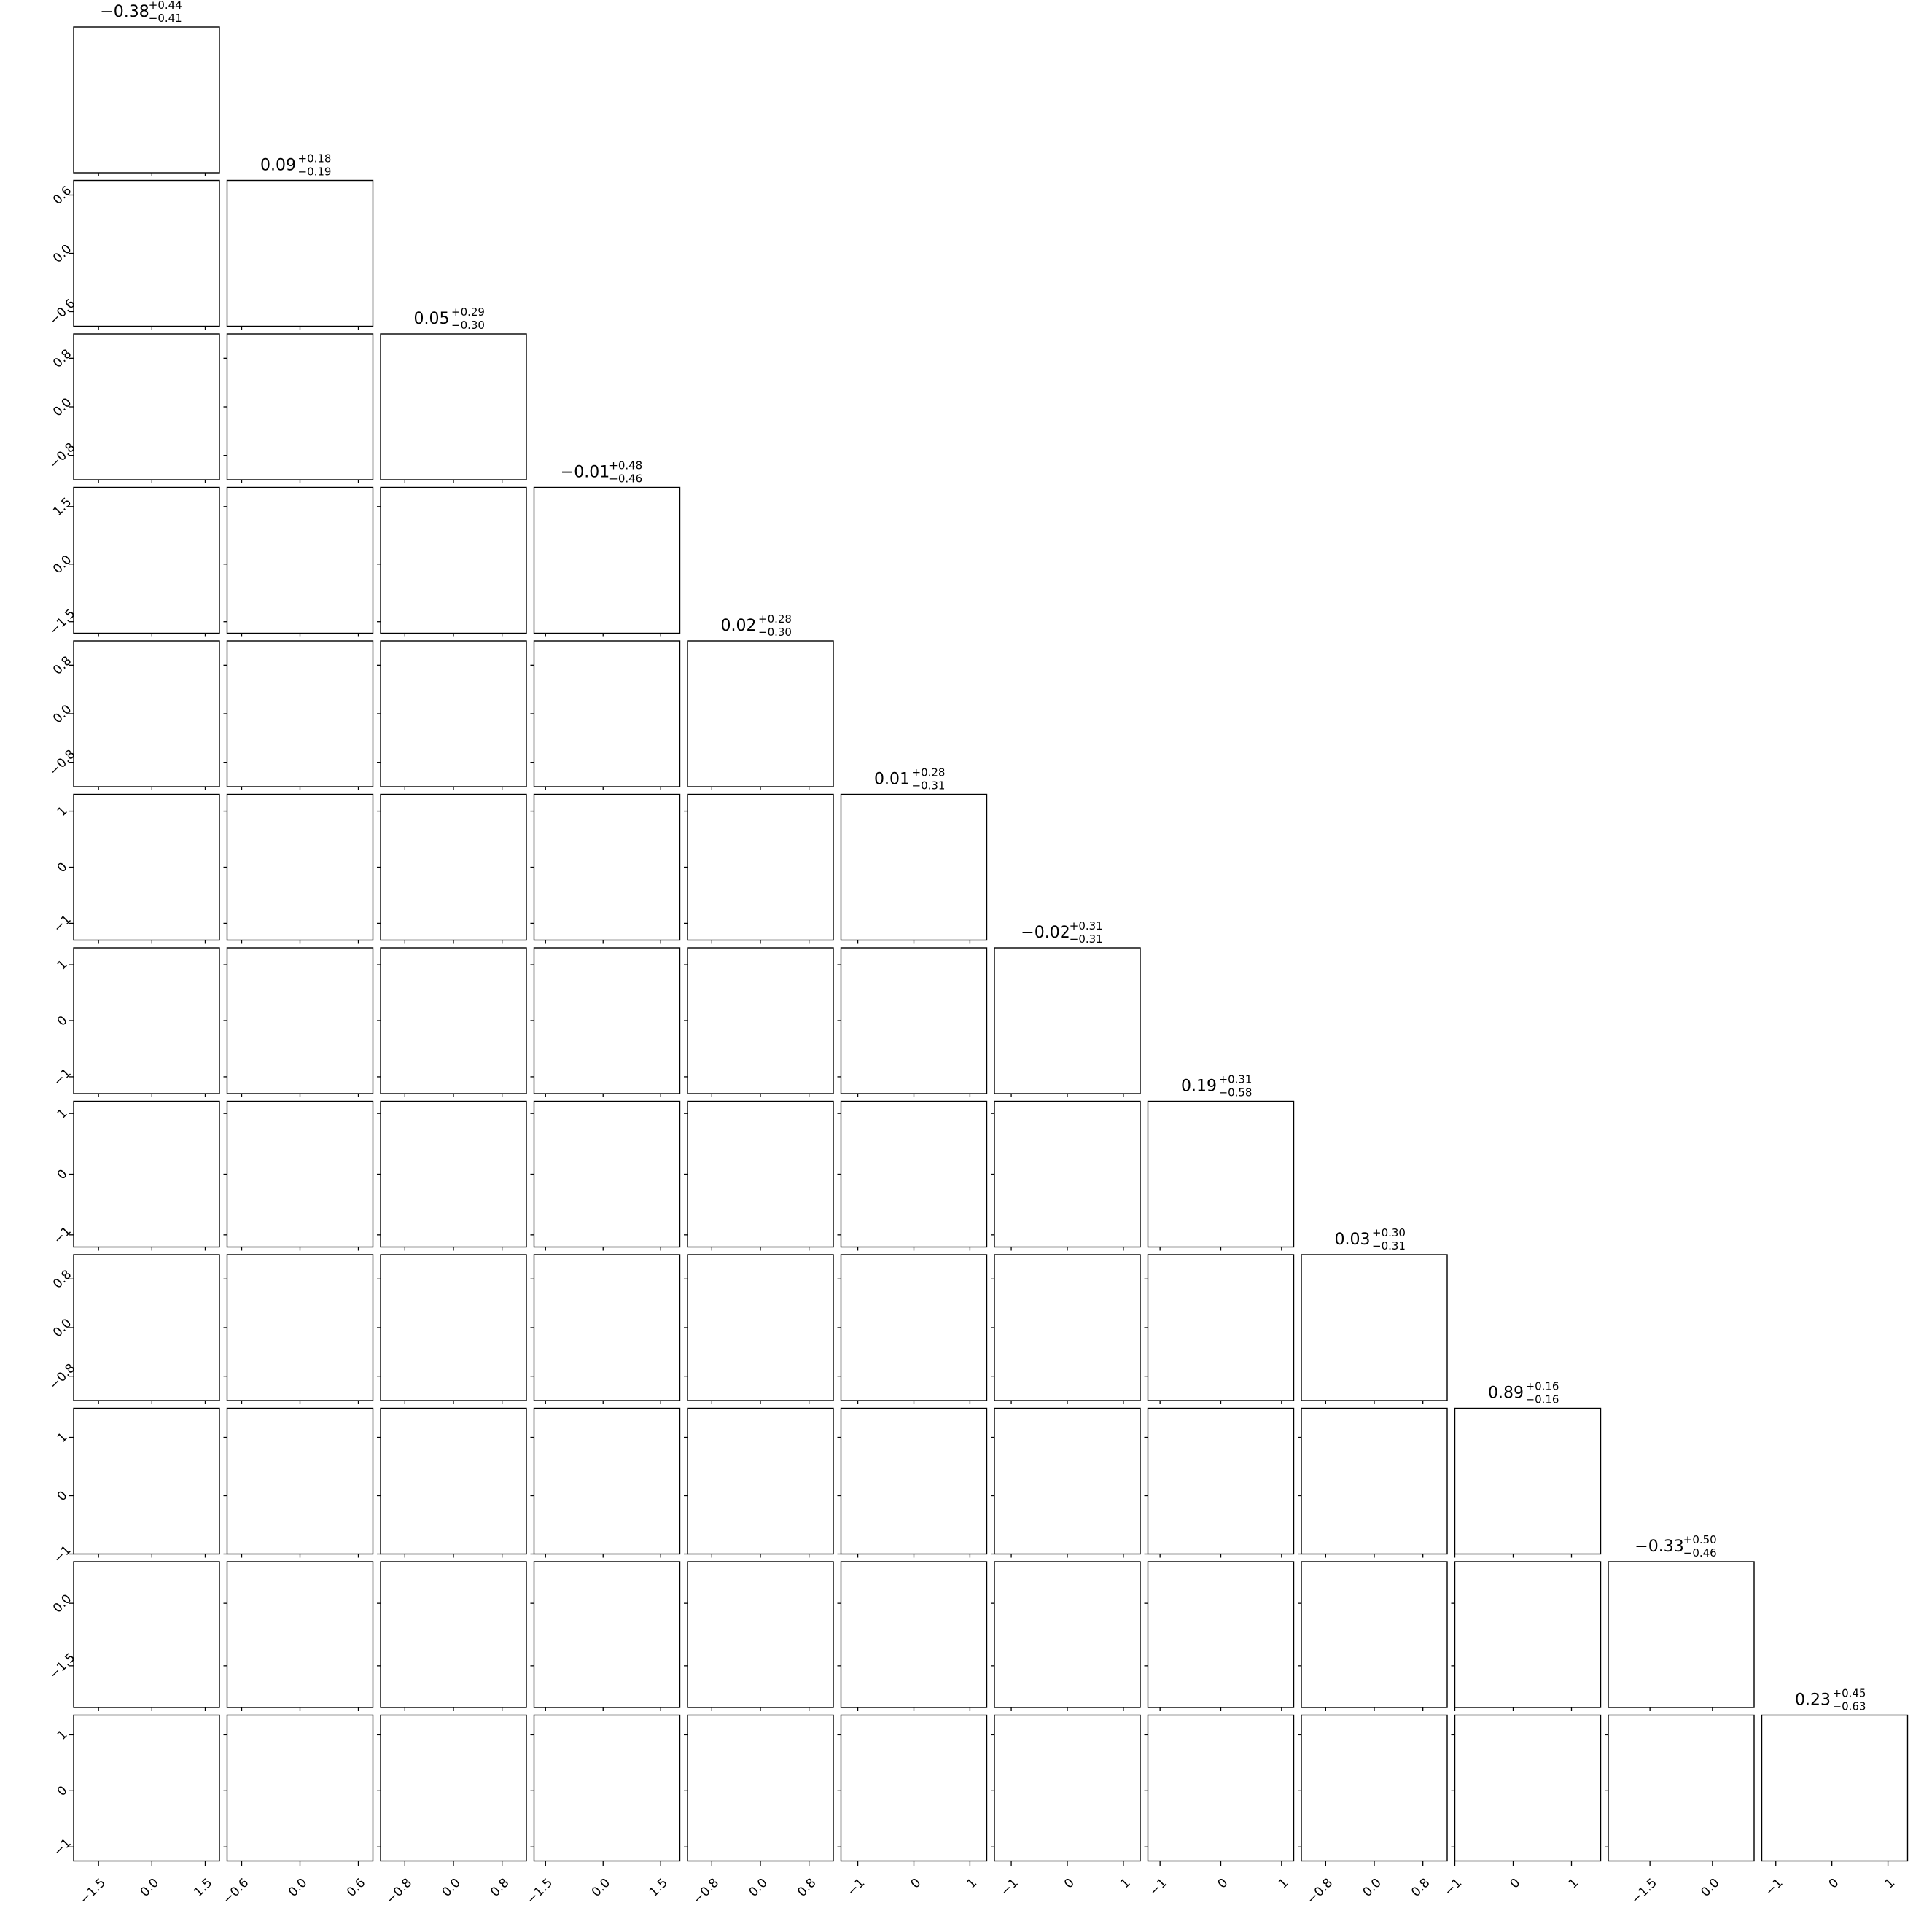 The width and height of the screenshot is (1932, 1932). Describe the element at coordinates (625, 479) in the screenshot. I see `panel-title-minus-3: −0.46` at that location.